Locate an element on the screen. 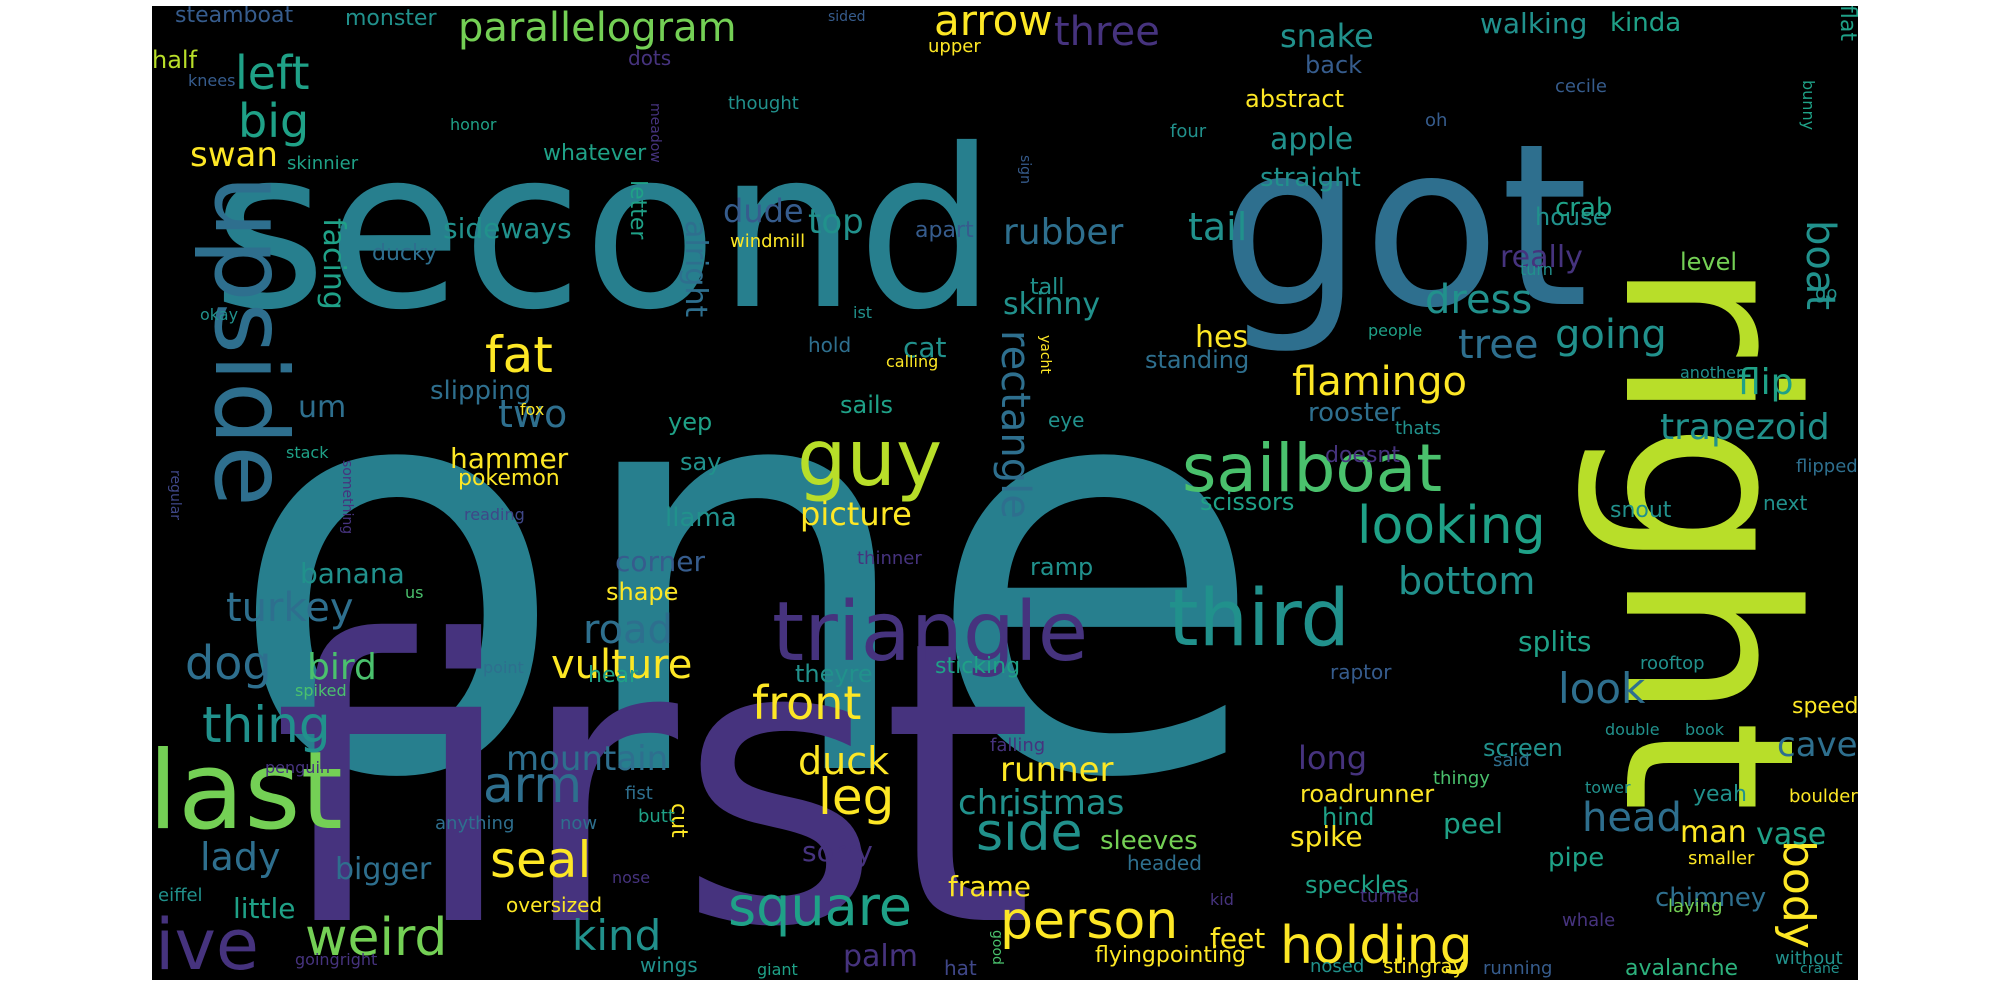 The height and width of the screenshot is (1000, 2000). word-us: us is located at coordinates (414, 592).